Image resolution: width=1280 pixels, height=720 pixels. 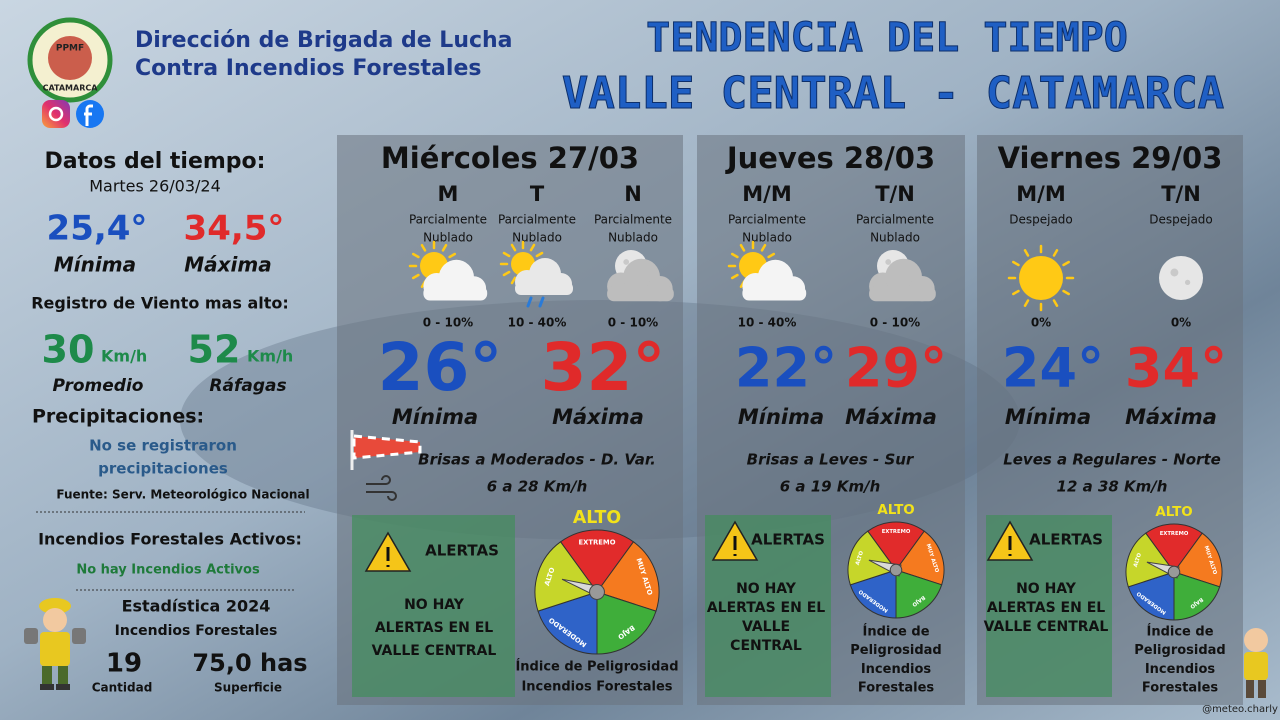 What do you see at coordinates (766, 608) in the screenshot?
I see `alert-text: ALERTAS EN EL` at bounding box center [766, 608].